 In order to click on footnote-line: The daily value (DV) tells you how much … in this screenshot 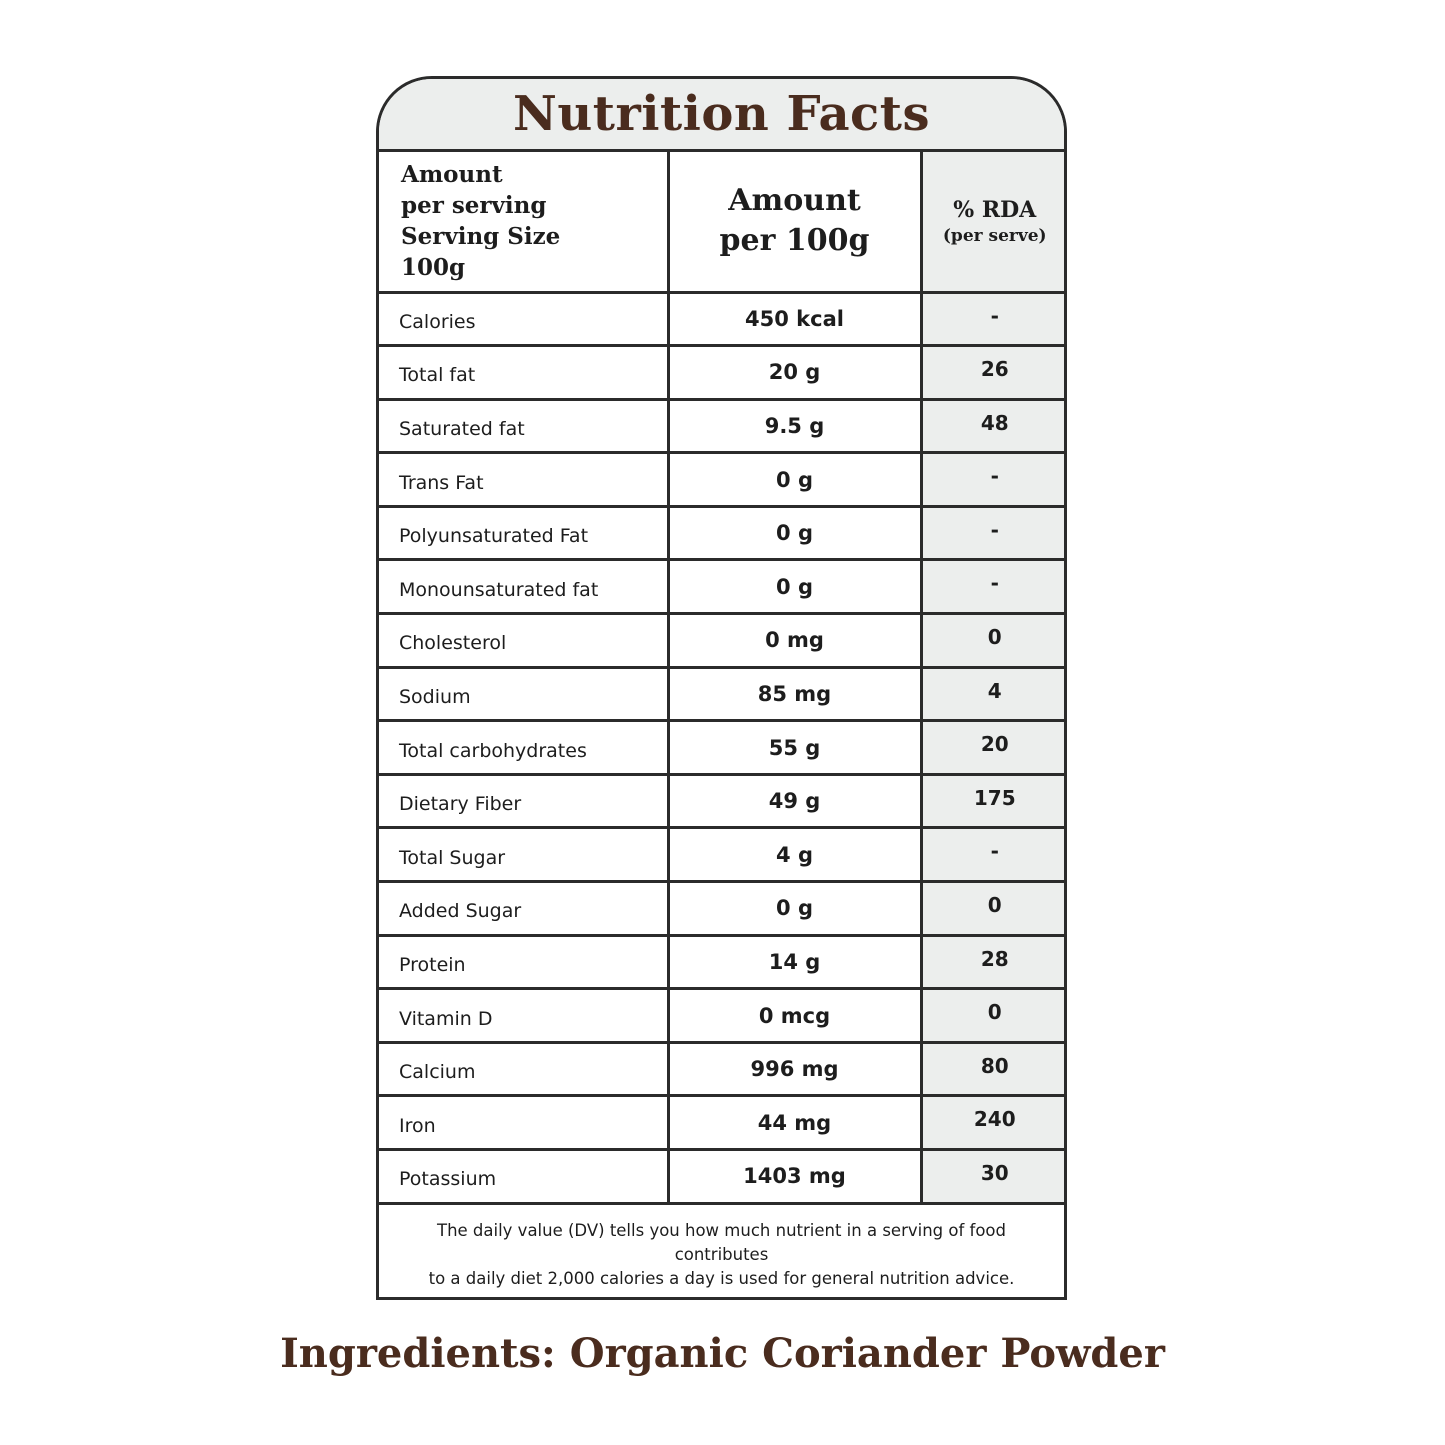, I will do `click(721, 1242)`.